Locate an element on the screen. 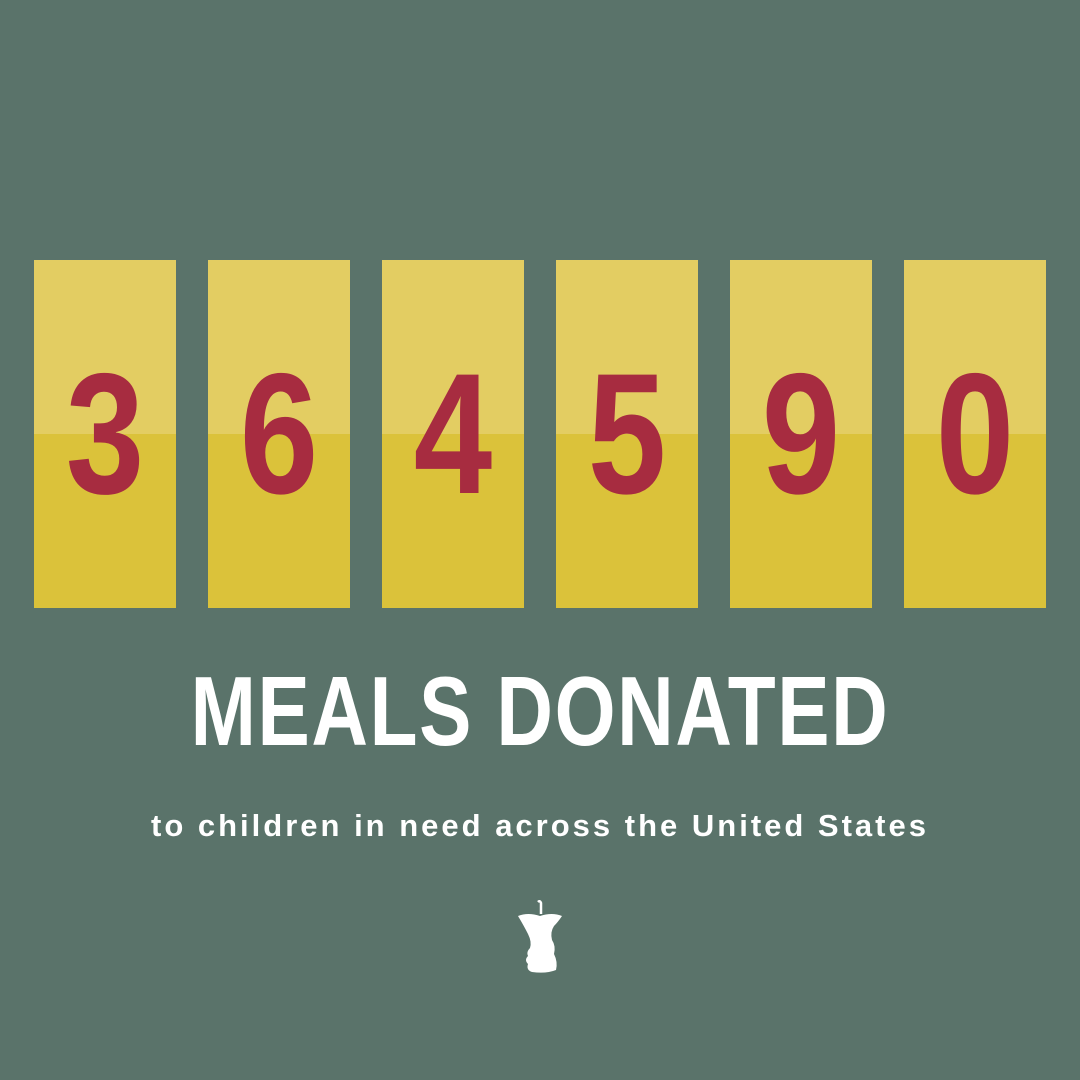 This screenshot has height=1080, width=1080. counter-digit-panel: 0 is located at coordinates (975, 434).